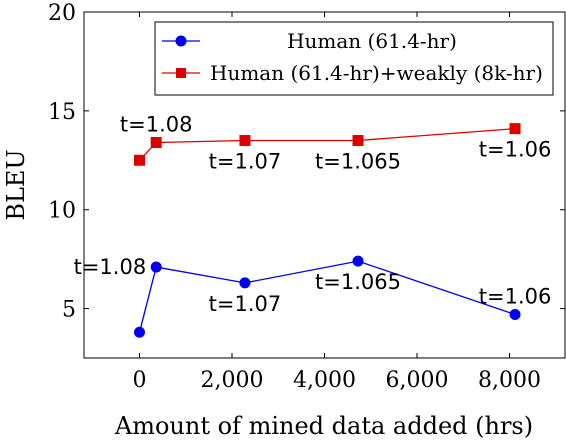 This screenshot has width=566, height=442. What do you see at coordinates (16, 184) in the screenshot?
I see `y-axis-title: BLEU` at bounding box center [16, 184].